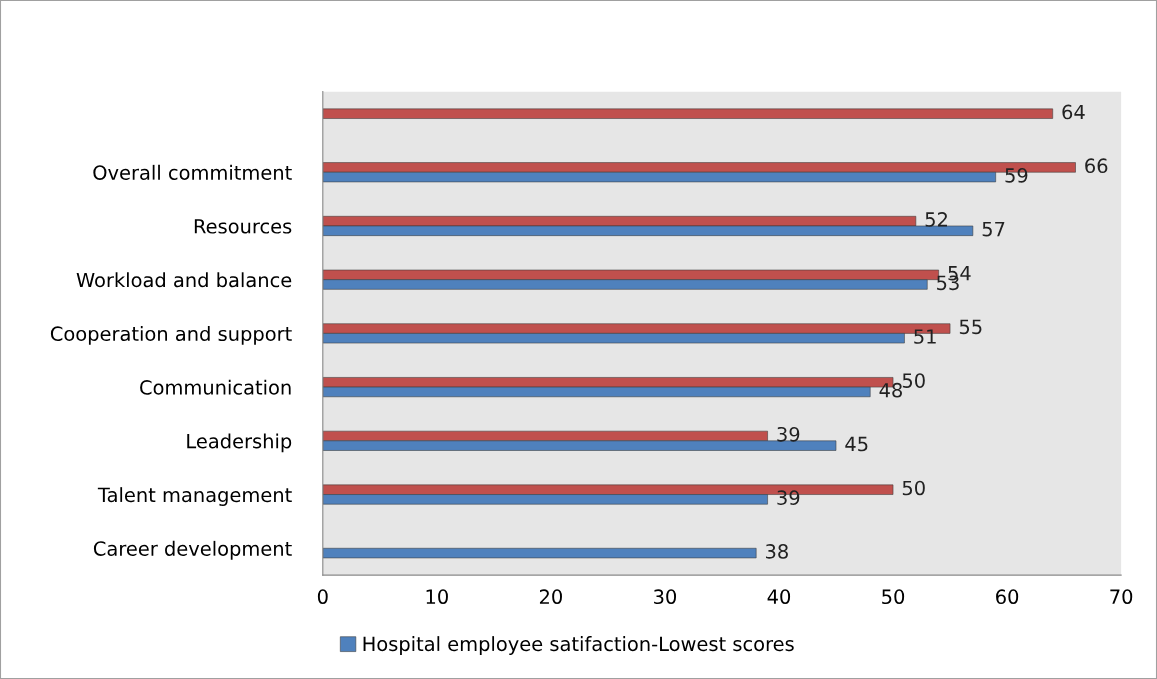  Describe the element at coordinates (578, 645) in the screenshot. I see `legend-label: Hospital employee satifaction-Lowest scores` at that location.